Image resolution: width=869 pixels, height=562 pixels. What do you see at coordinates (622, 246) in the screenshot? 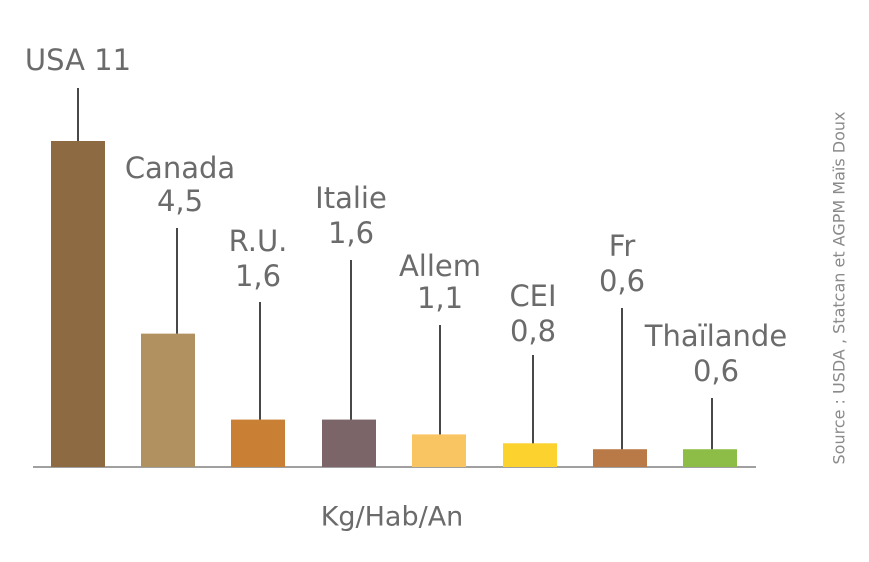
I see `category-label: Fr` at bounding box center [622, 246].